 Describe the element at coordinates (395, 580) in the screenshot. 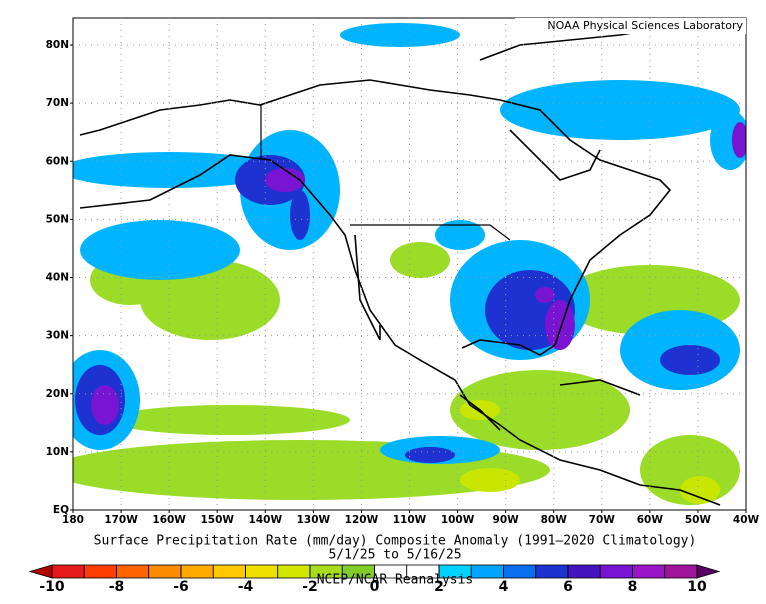

I see `dataset-label: NCEP/NCAR Reanalysis` at that location.